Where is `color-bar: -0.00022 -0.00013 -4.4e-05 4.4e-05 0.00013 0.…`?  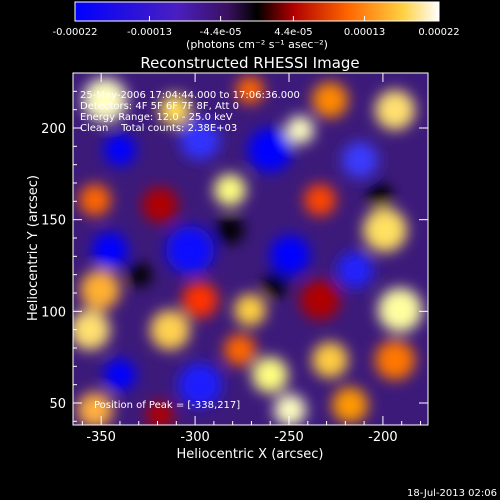
color-bar: -0.00022 -0.00013 -4.4e-05 4.4e-05 0.00013 0.… is located at coordinates (256, 26).